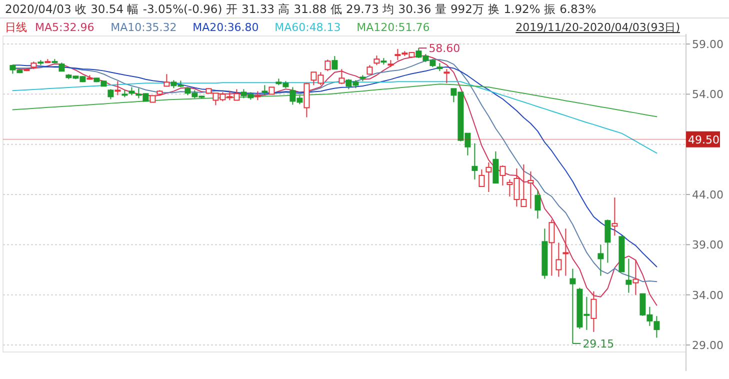 The width and height of the screenshot is (729, 379). I want to click on text: MA20:36.80, so click(225, 27).